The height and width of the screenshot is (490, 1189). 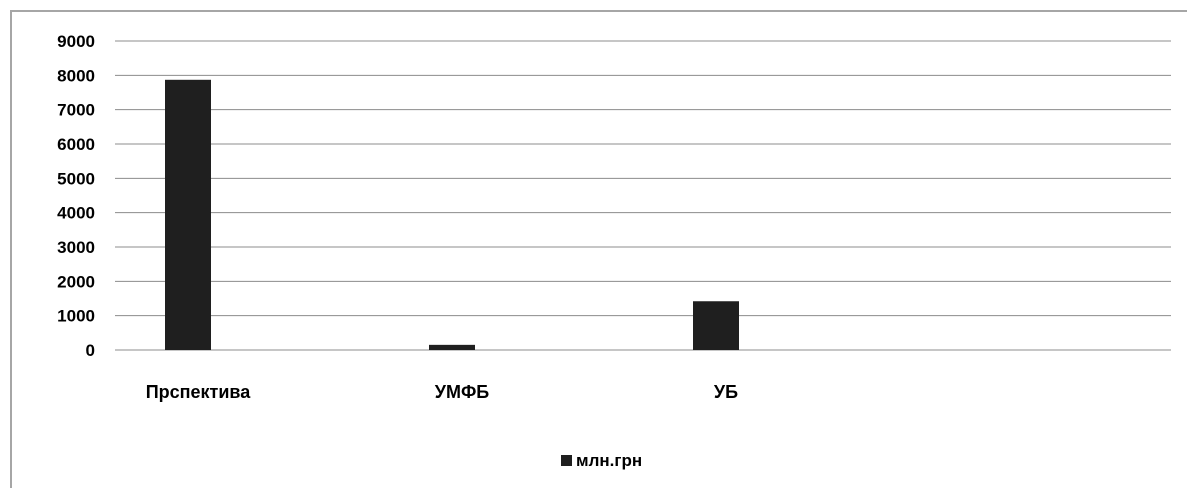 I want to click on legend: млн.грн, so click(x=601, y=460).